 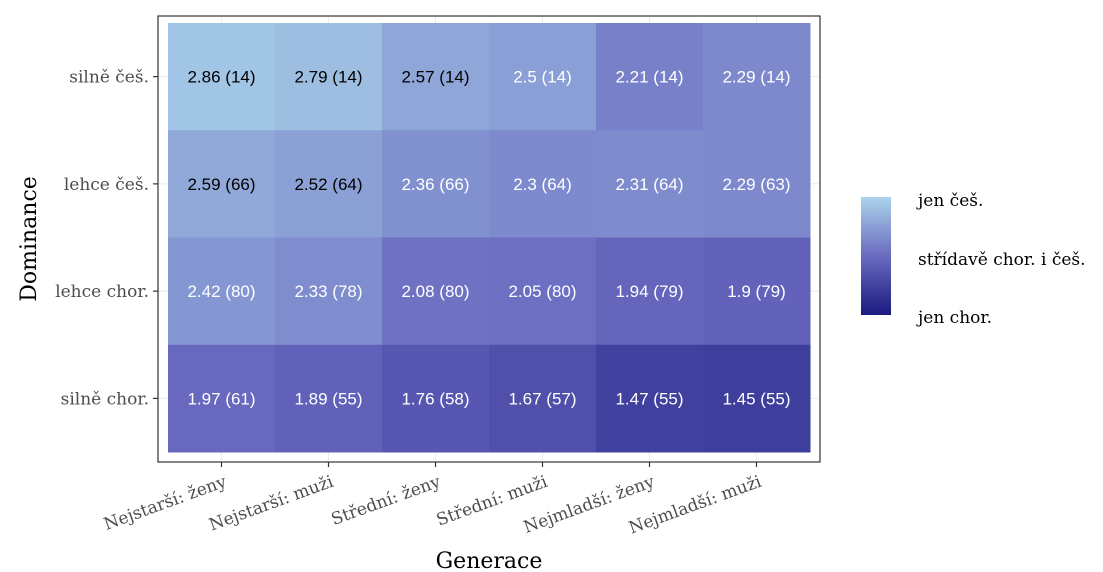 I want to click on cell-value-label: 2.79 (14), so click(x=328, y=77).